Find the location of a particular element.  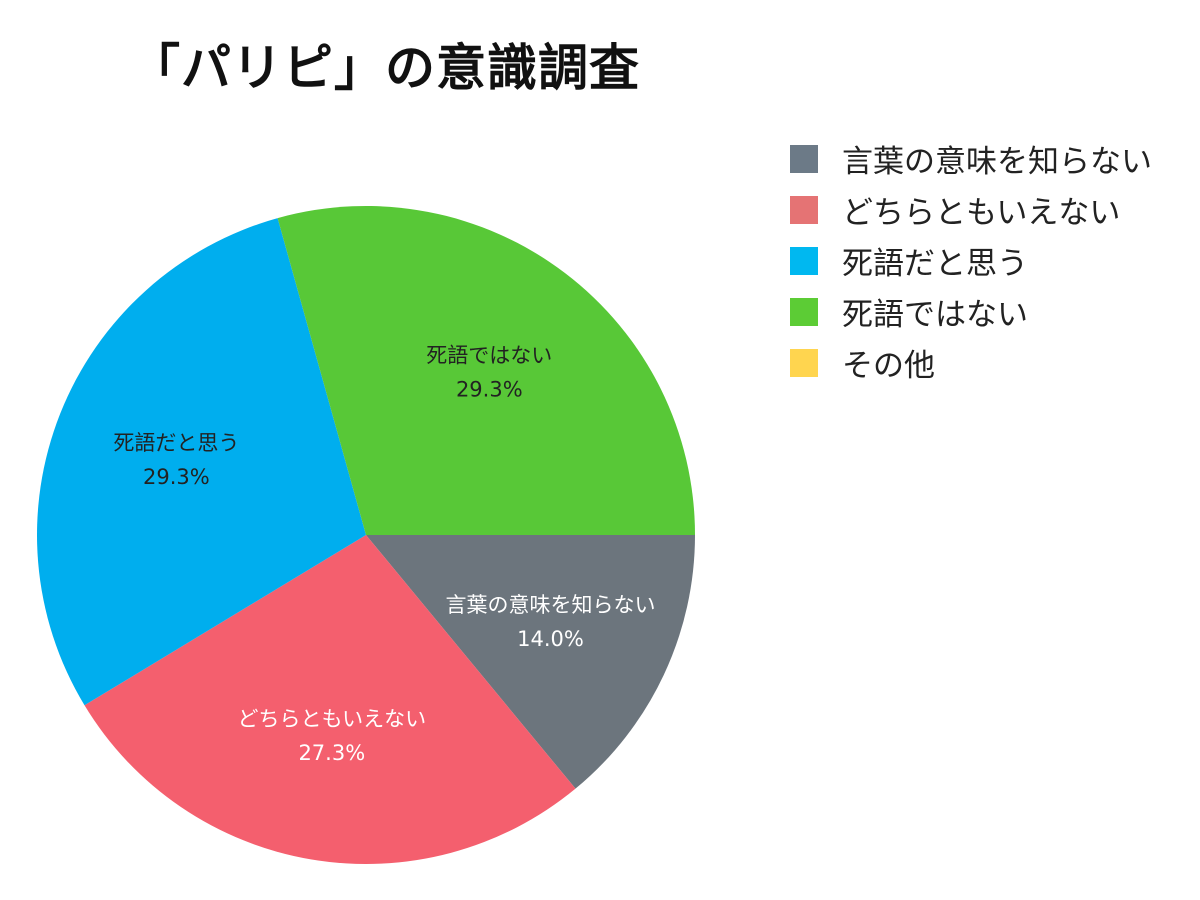

legend-label-3: 死語ではない is located at coordinates (935, 315).